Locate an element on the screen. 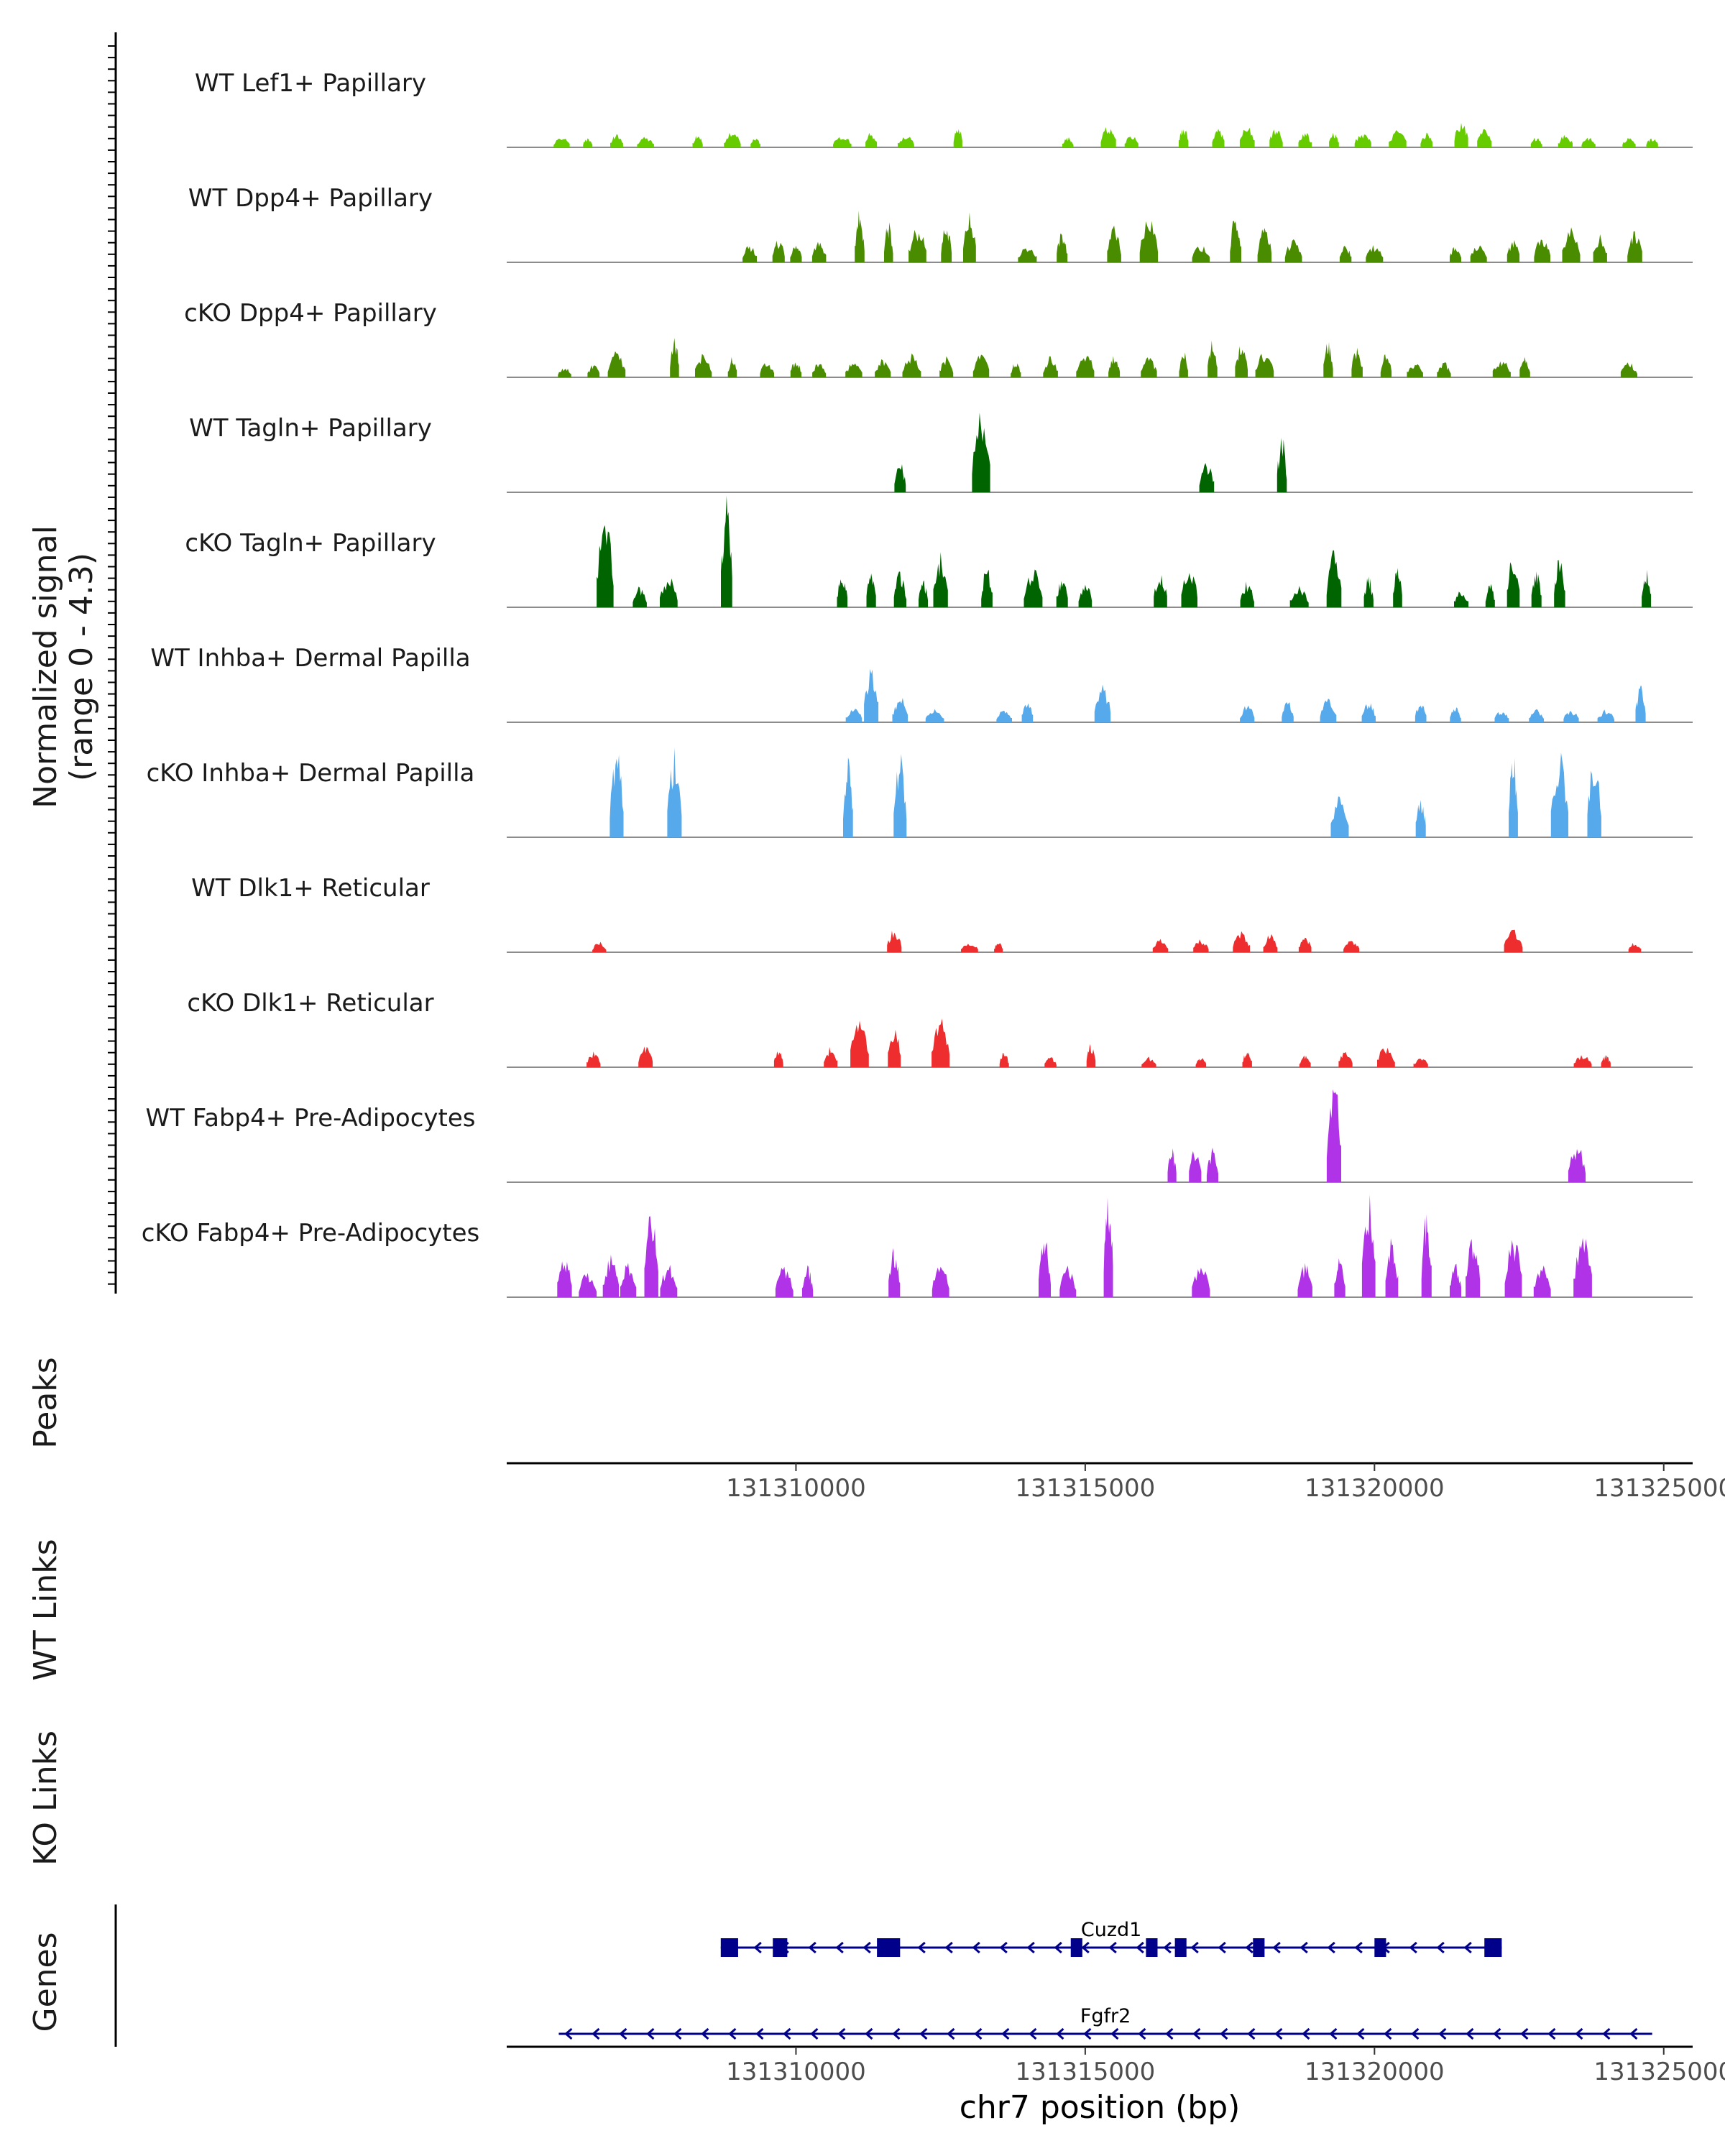 Image resolution: width=1725 pixels, height=2156 pixels. coverage-axis-title: Normalized signal is located at coordinates (45, 666).